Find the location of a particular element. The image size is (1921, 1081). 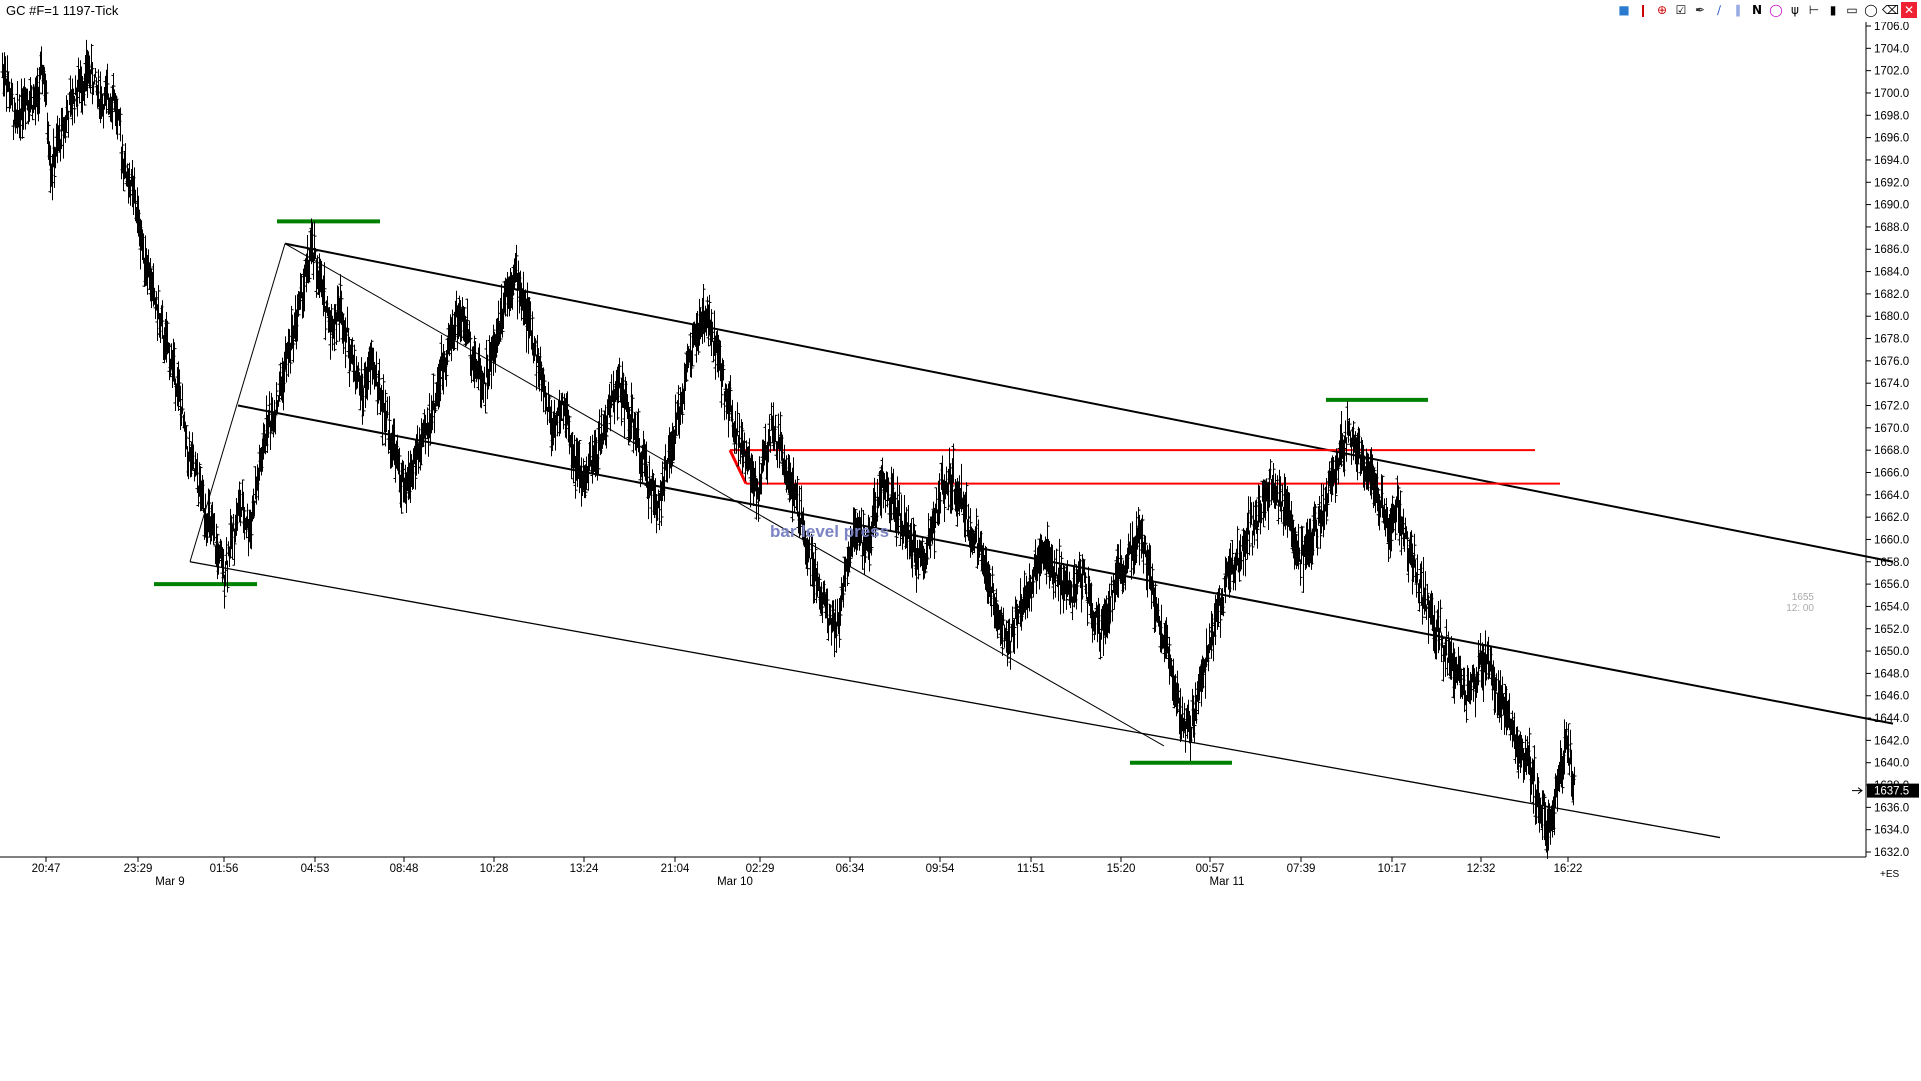

y-tick-label: 1660.0 is located at coordinates (1891, 540).